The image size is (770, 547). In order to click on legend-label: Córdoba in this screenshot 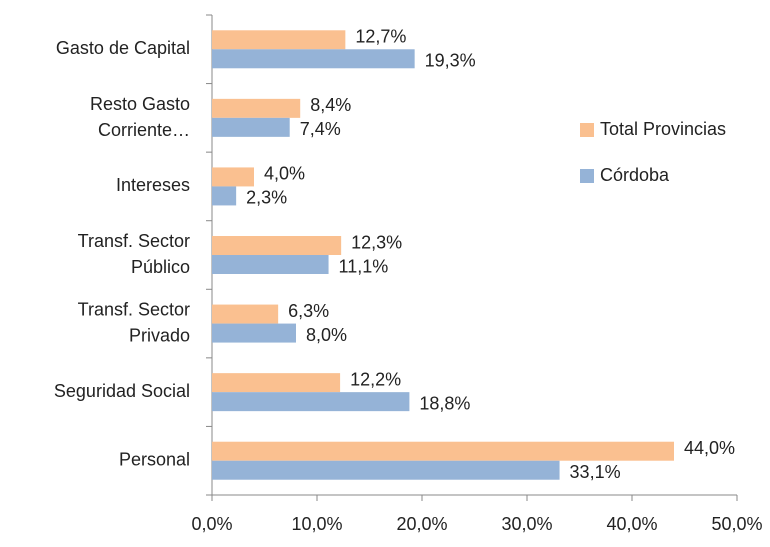, I will do `click(635, 175)`.